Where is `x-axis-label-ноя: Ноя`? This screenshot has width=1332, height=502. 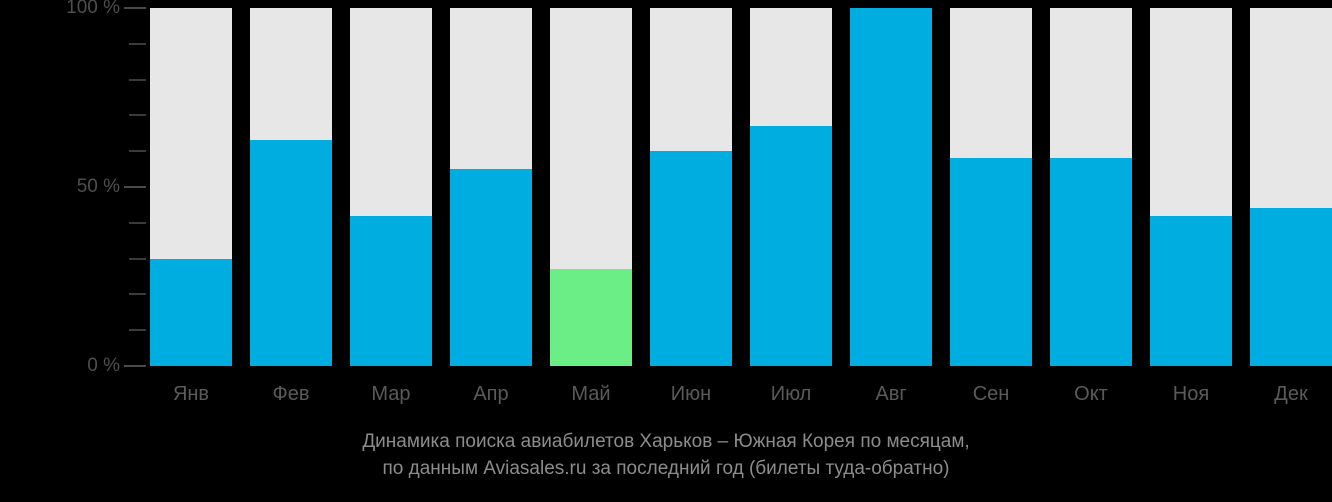
x-axis-label-ноя: Ноя is located at coordinates (1191, 394).